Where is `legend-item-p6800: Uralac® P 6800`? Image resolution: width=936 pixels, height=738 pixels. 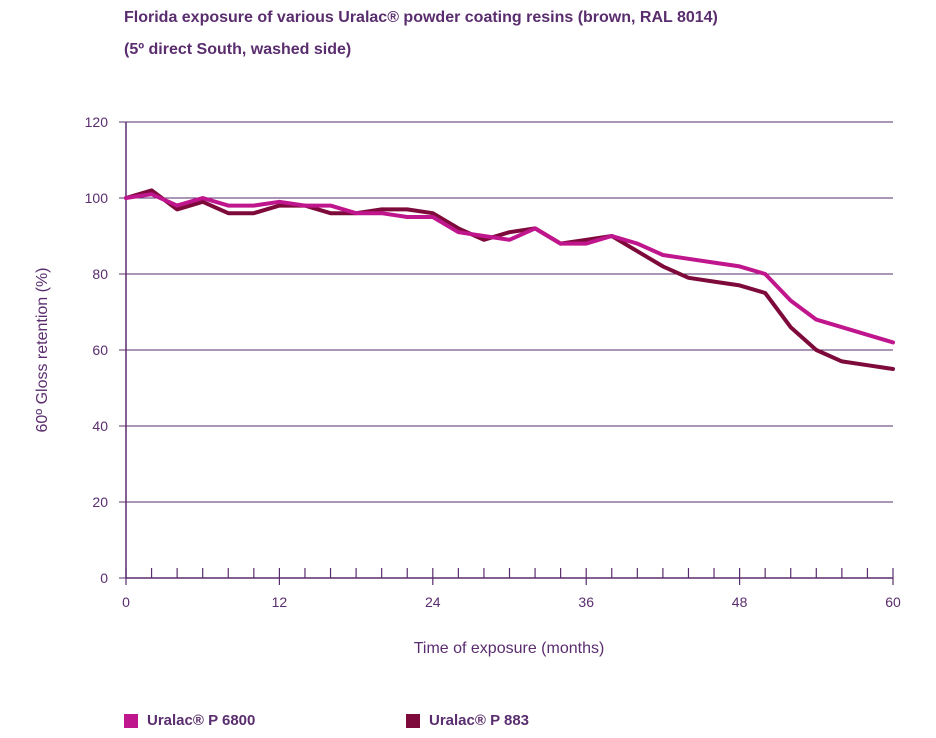 legend-item-p6800: Uralac® P 6800 is located at coordinates (189, 720).